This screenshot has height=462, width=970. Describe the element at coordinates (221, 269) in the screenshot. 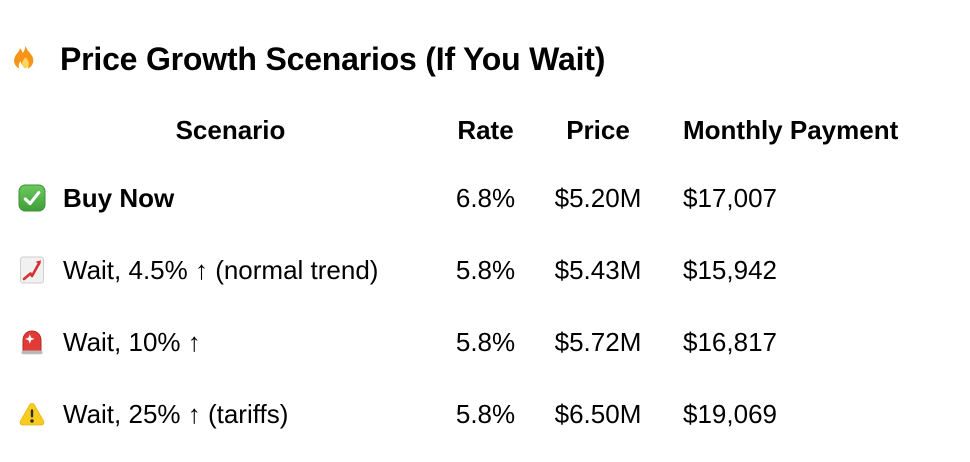

I see `scenario-label: Wait, 4.5% ↑ (normal trend)` at that location.